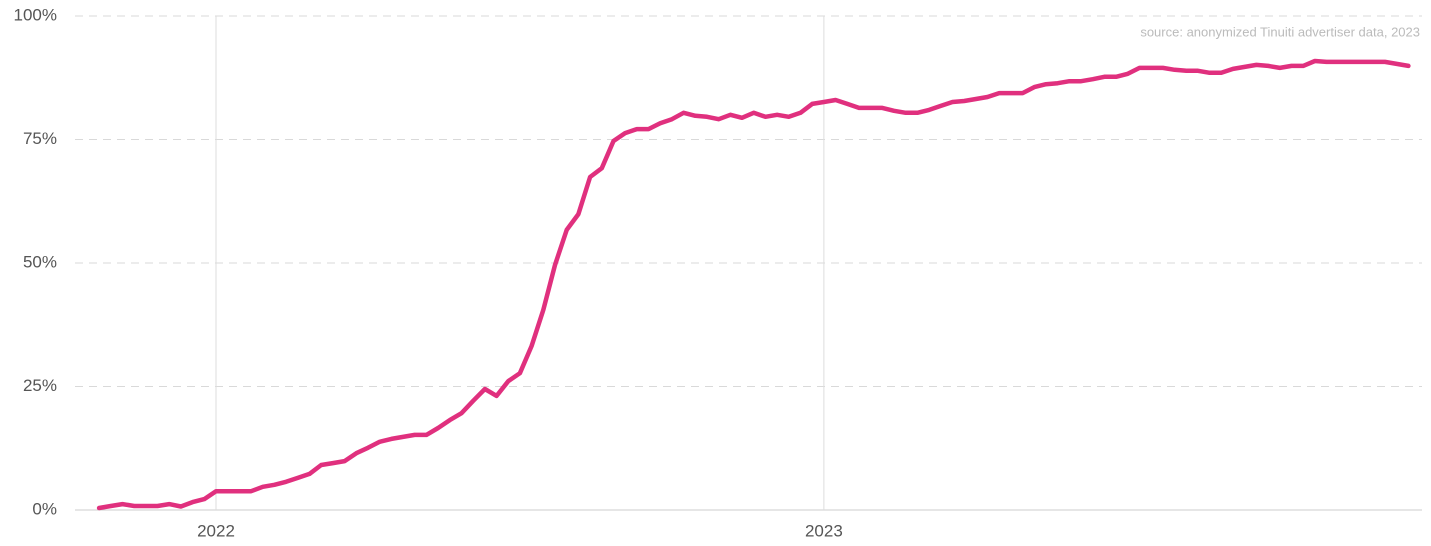  I want to click on y-tick-label: 50%, so click(40, 261).